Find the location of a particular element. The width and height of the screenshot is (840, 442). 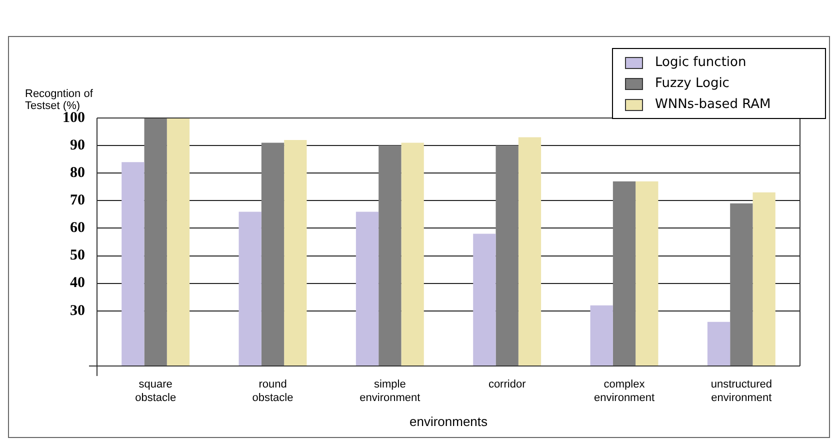

y-tick-label: 40 is located at coordinates (77, 283).